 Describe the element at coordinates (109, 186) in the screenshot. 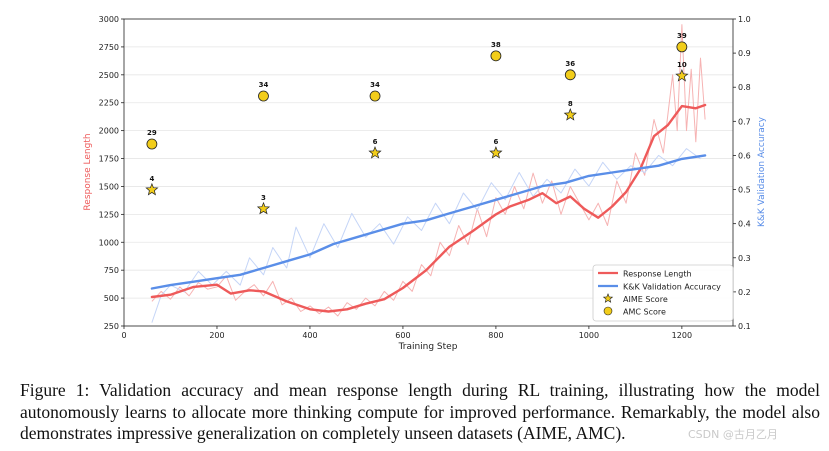

I see `y-left-tick-label: 1500` at that location.